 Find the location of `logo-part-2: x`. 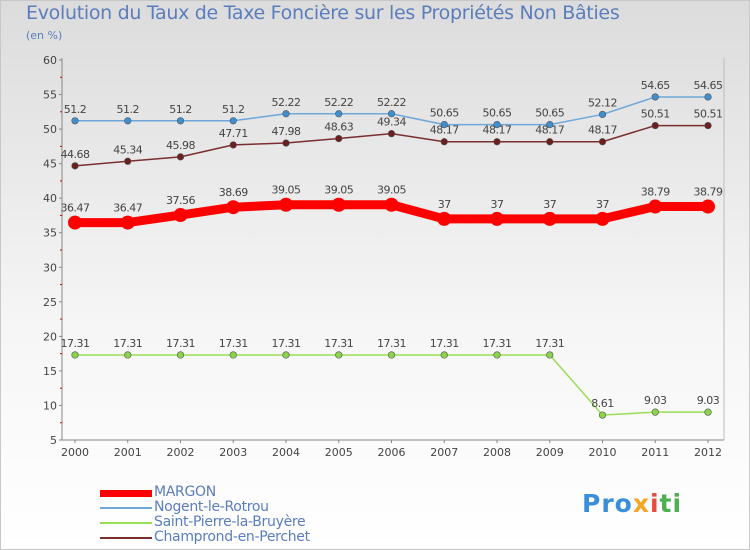

logo-part-2: x is located at coordinates (641, 503).